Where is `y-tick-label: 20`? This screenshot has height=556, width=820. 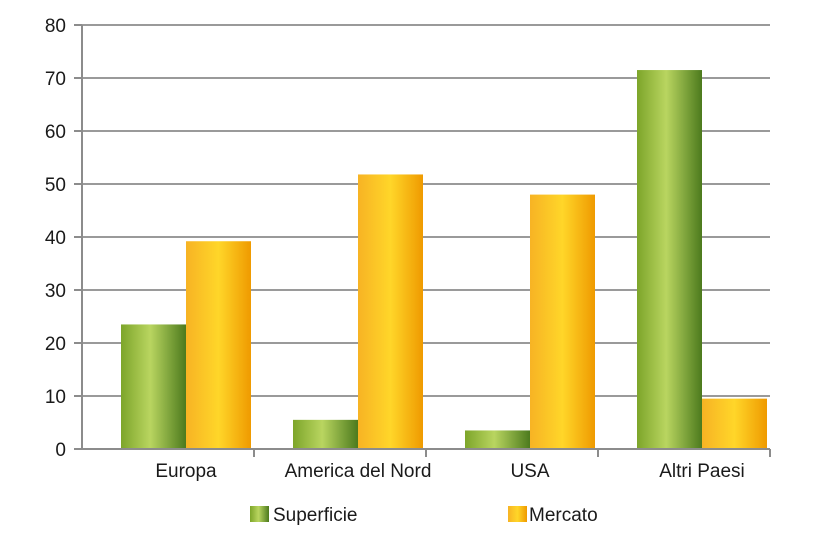
y-tick-label: 20 is located at coordinates (55, 344).